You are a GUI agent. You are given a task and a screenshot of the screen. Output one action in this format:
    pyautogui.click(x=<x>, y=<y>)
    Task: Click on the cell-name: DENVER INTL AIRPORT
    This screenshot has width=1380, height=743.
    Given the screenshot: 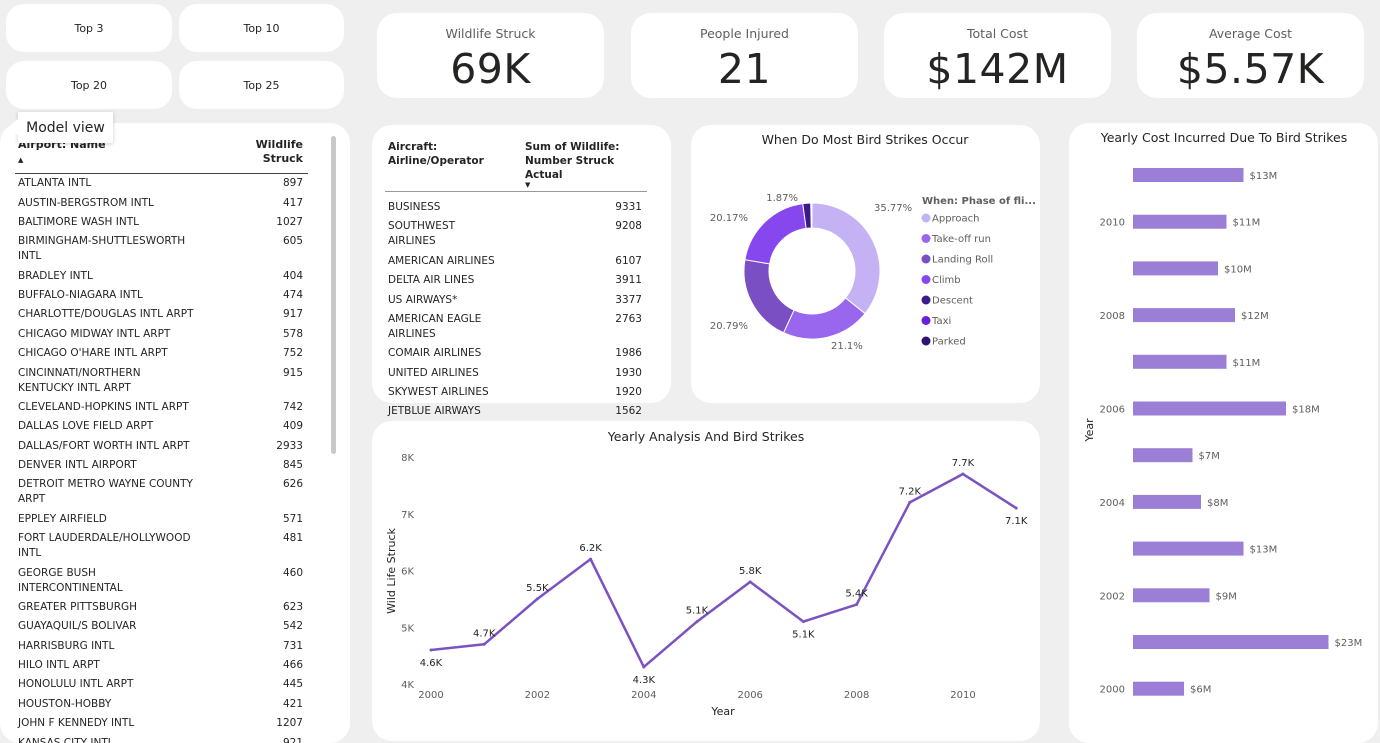 What is the action you would take?
    pyautogui.click(x=77, y=465)
    